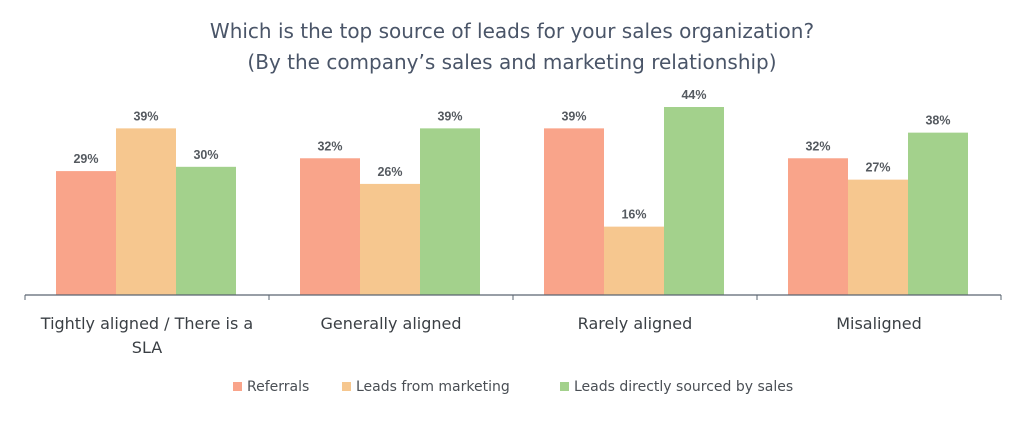  Describe the element at coordinates (564, 386) in the screenshot. I see `legend-swatch-leads-directly-sourced-by-sales` at that location.